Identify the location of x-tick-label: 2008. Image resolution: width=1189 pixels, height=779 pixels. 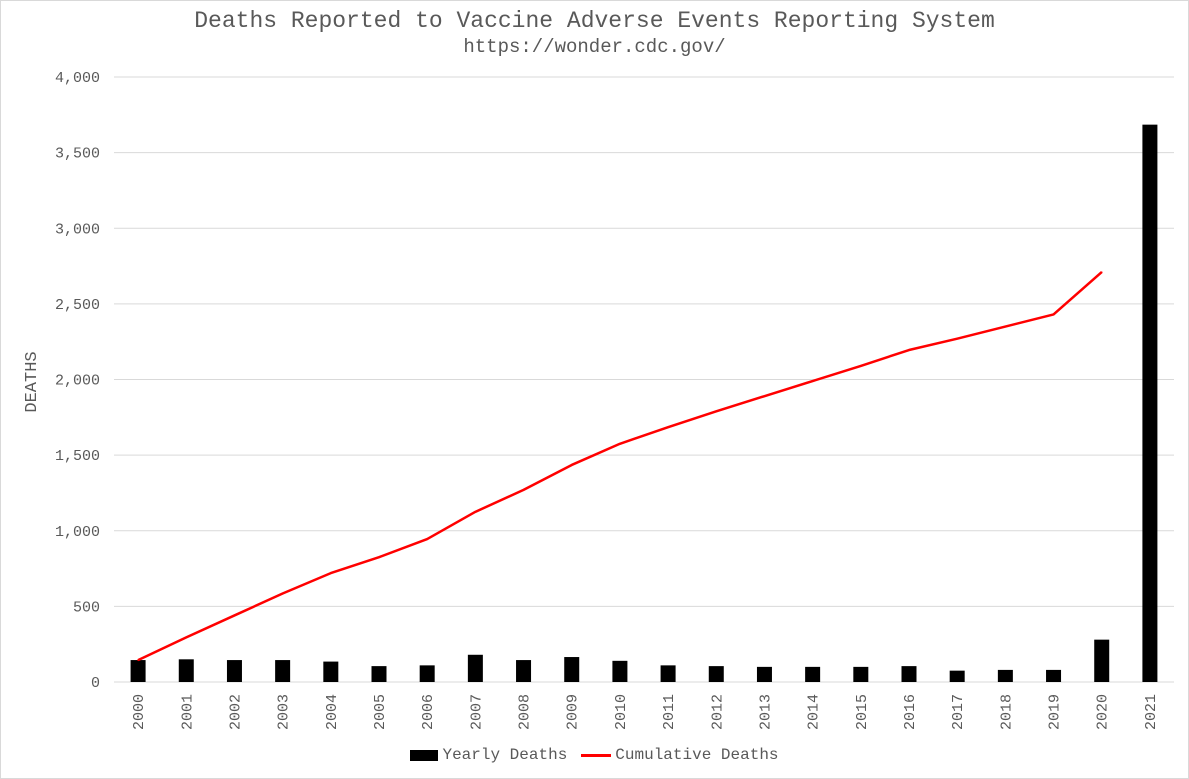
(525, 712).